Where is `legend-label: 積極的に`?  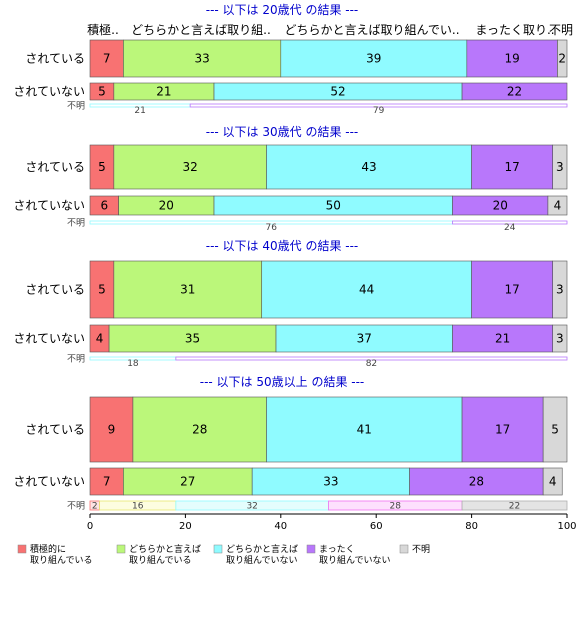
legend-label: 積極的に is located at coordinates (48, 549).